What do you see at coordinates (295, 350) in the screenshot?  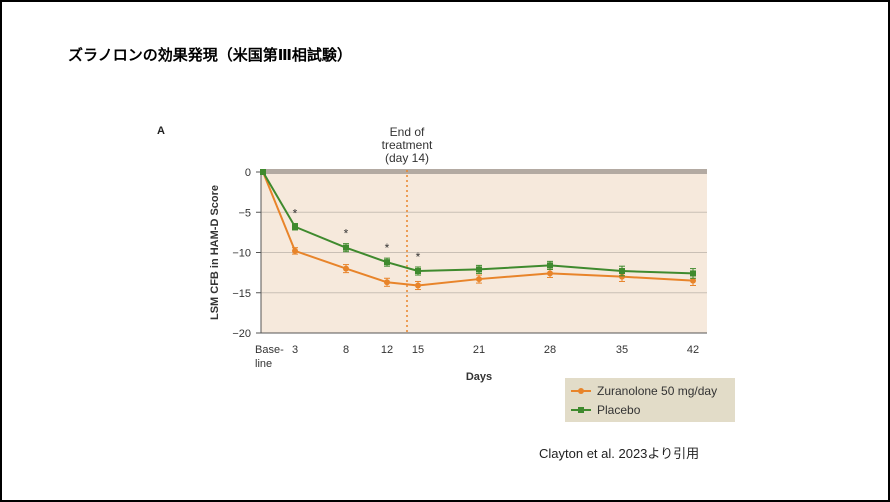 I see `x-tick-label: 3` at bounding box center [295, 350].